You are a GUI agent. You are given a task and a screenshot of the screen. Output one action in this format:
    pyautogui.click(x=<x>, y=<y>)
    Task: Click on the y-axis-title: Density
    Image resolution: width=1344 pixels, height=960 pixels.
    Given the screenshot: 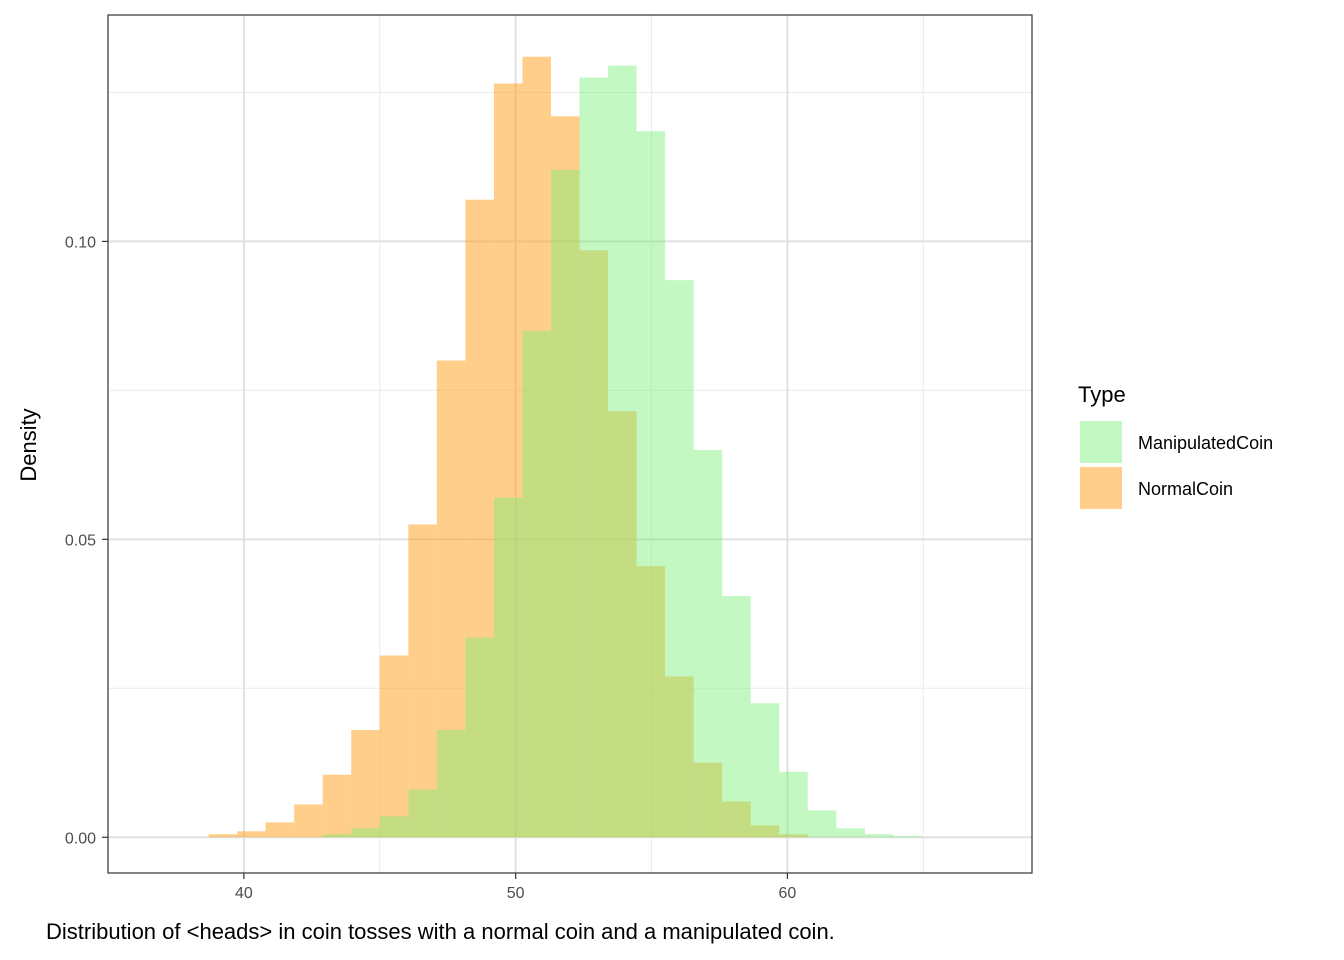 What is the action you would take?
    pyautogui.click(x=28, y=444)
    